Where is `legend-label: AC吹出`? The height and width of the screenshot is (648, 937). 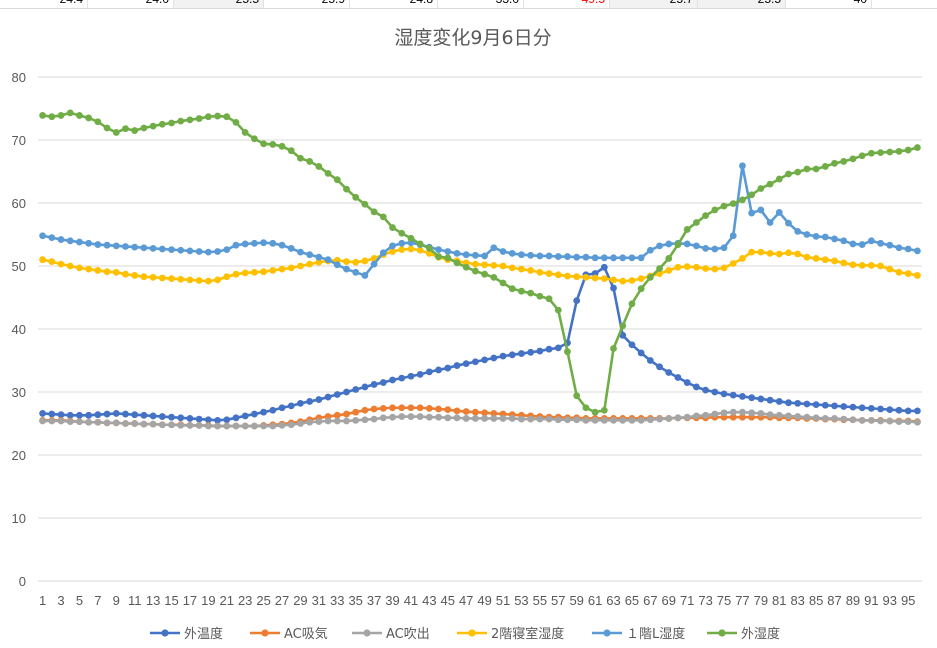 legend-label: AC吹出 is located at coordinates (408, 634).